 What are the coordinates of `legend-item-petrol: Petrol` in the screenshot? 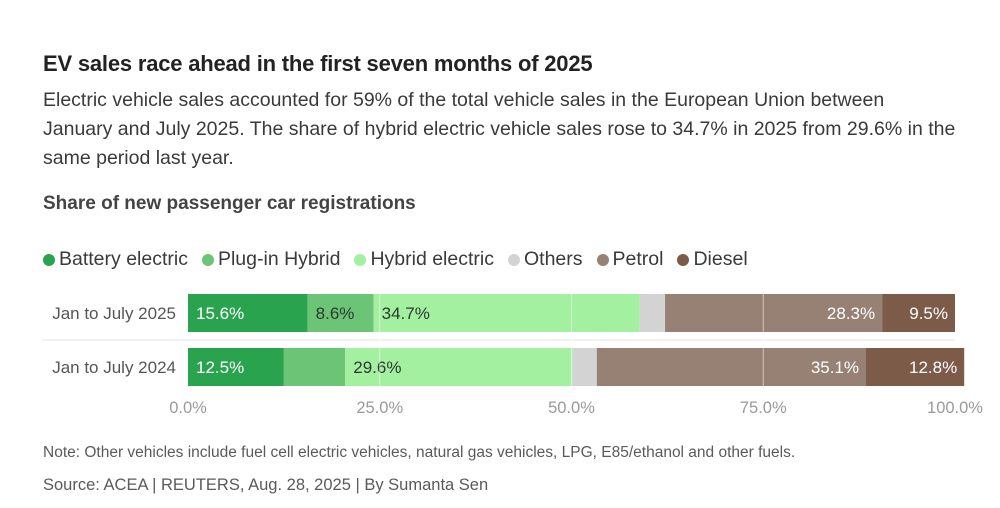 It's located at (630, 259).